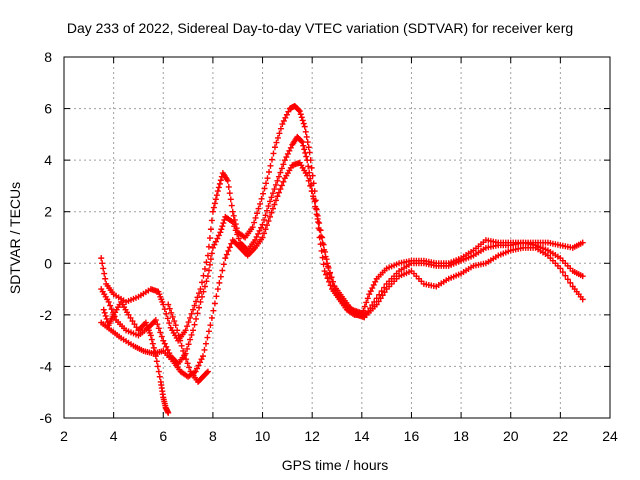 The image size is (640, 480). What do you see at coordinates (511, 436) in the screenshot?
I see `x-tick-label: 20` at bounding box center [511, 436].